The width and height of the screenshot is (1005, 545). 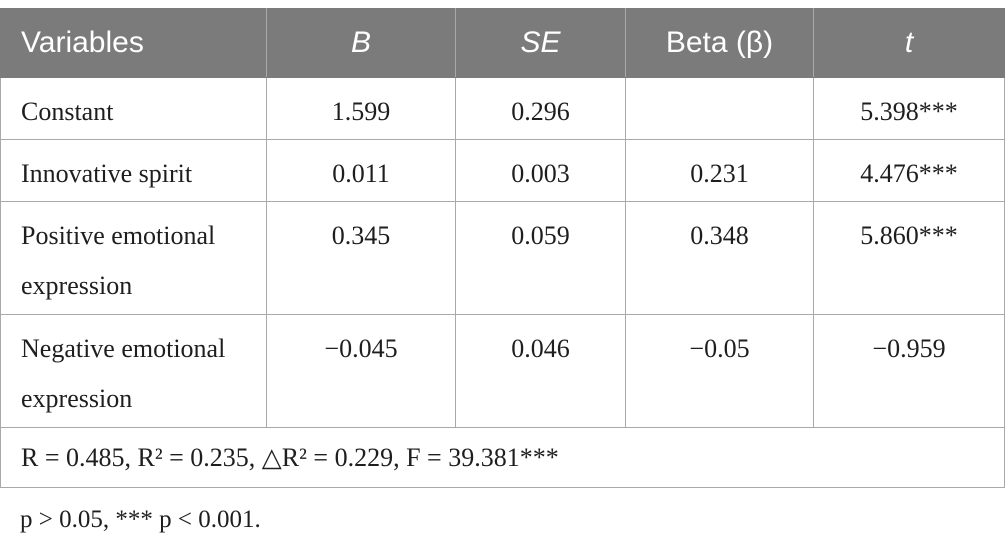 I want to click on table-header-row: Variables B SE Beta (β) t, so click(x=502, y=43).